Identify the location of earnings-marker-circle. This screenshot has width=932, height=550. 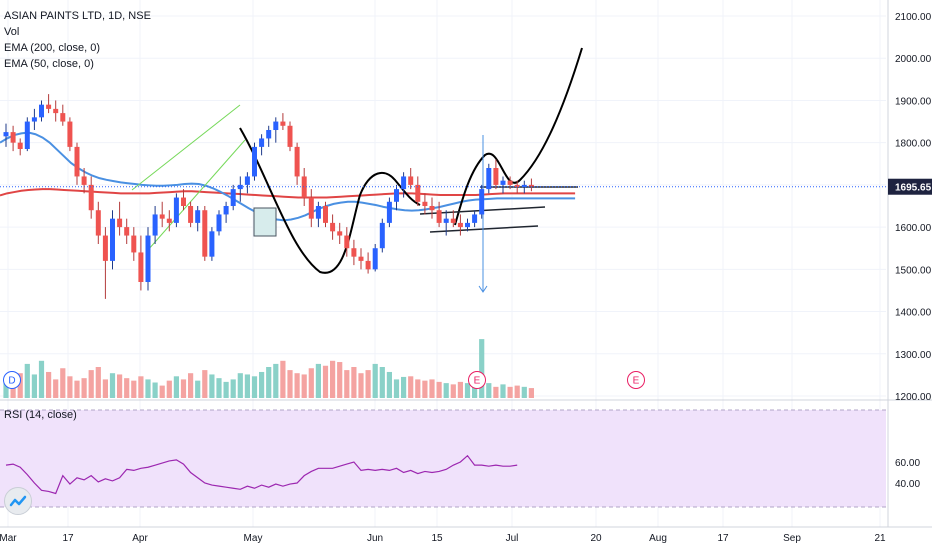
(477, 380).